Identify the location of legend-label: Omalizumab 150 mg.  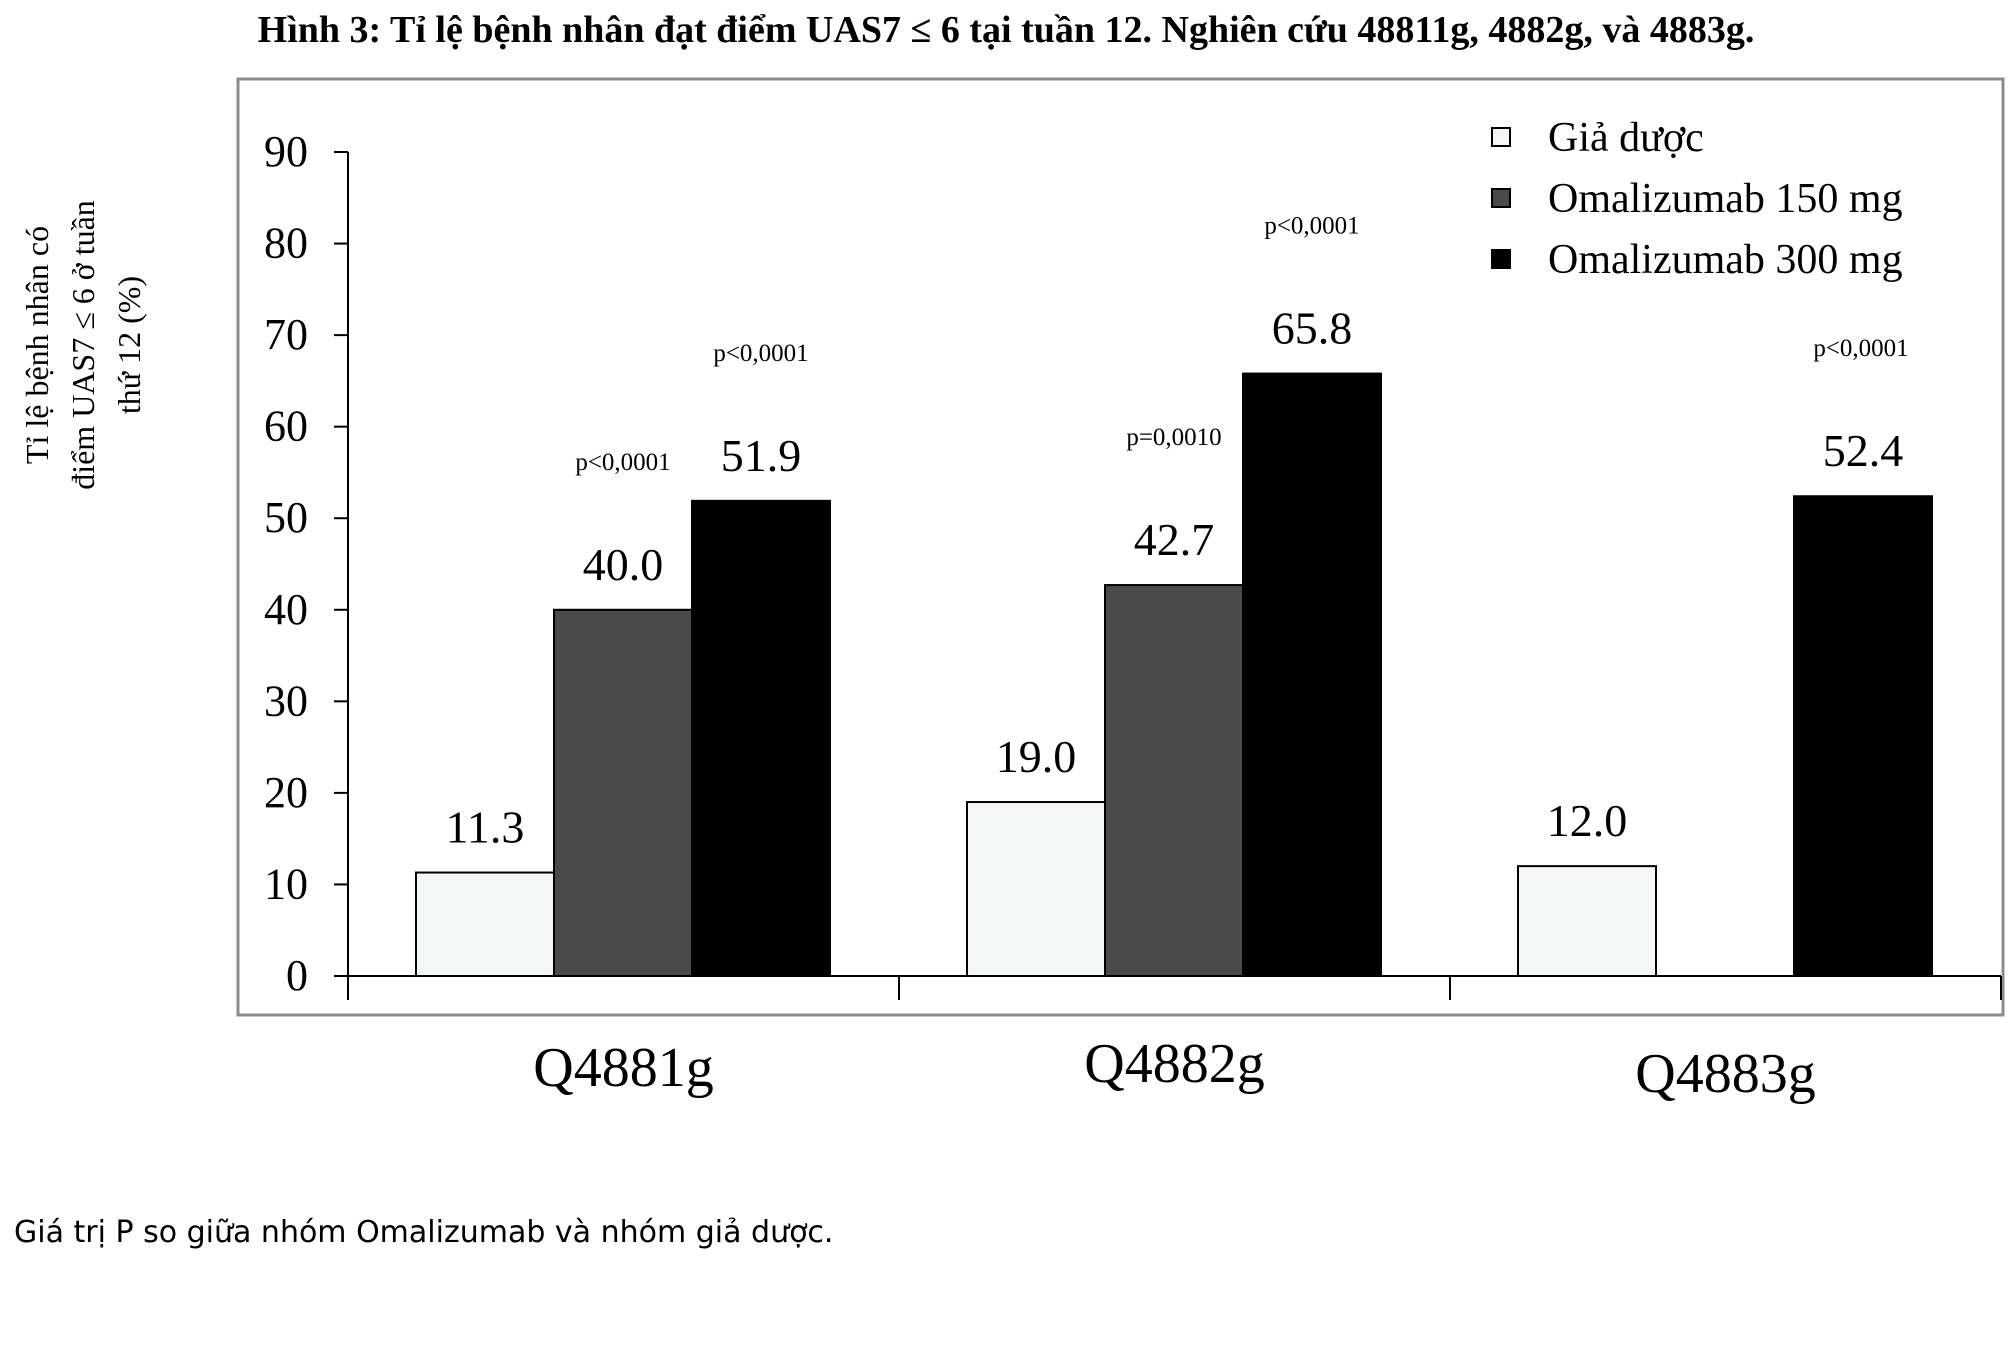
(1725, 199).